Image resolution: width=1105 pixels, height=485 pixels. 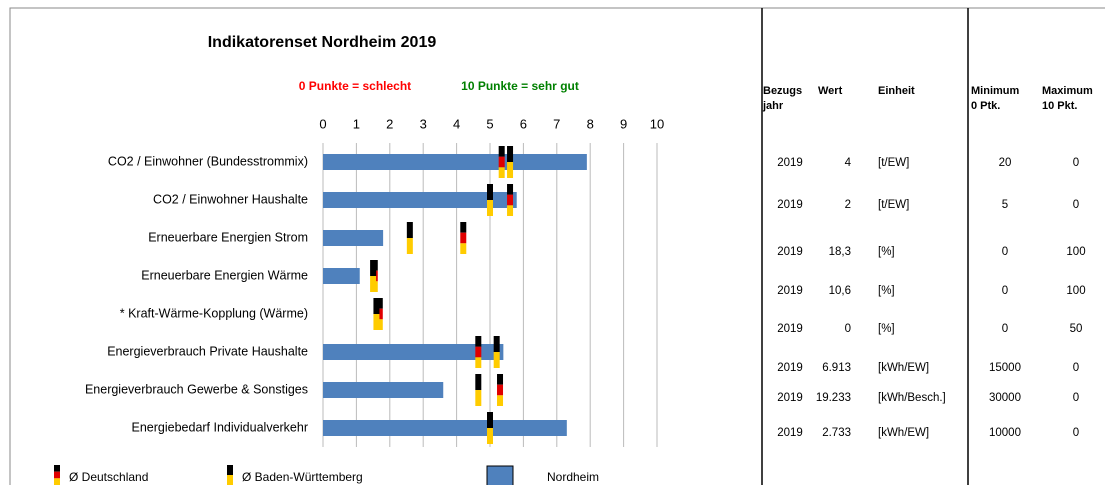 I want to click on chart-title: Indikatorenset Nordheim 2019, so click(x=322, y=42).